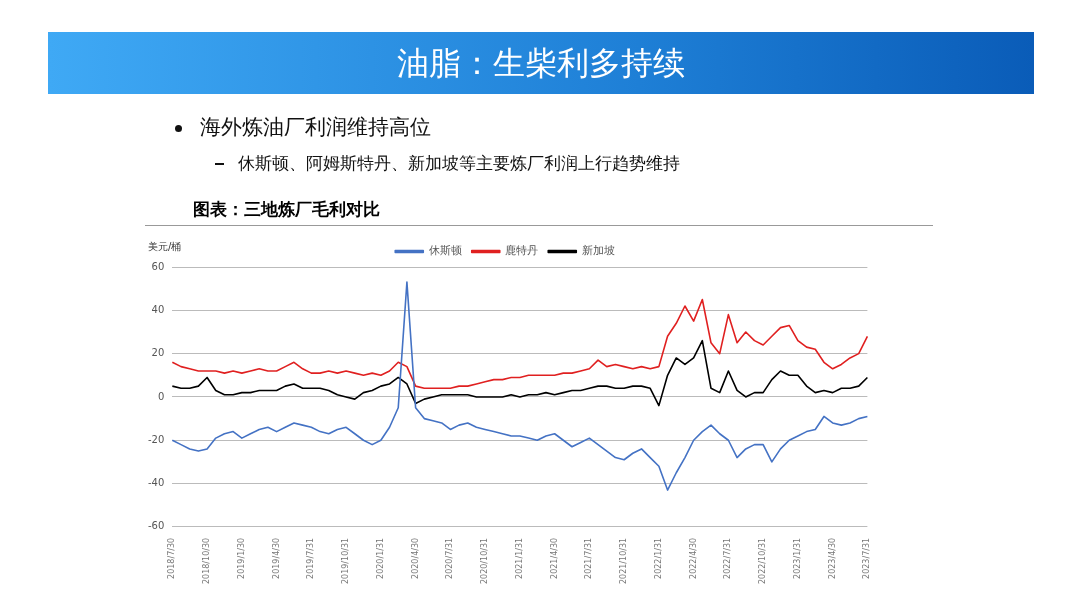 The height and width of the screenshot is (608, 1080). Describe the element at coordinates (315, 127) in the screenshot. I see `text: 海外炼油厂利润维持高位` at that location.